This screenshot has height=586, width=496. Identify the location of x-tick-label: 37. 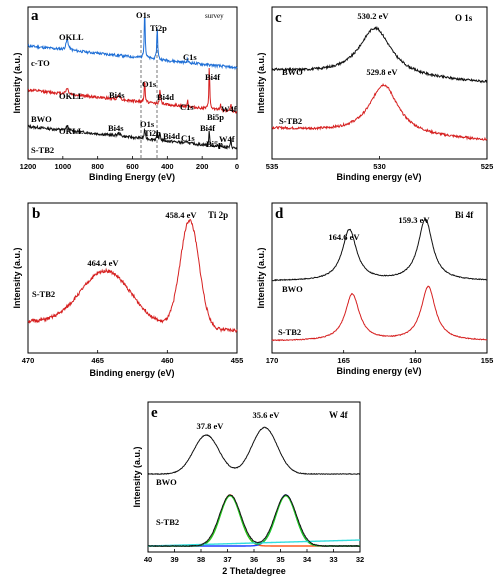
(227, 559).